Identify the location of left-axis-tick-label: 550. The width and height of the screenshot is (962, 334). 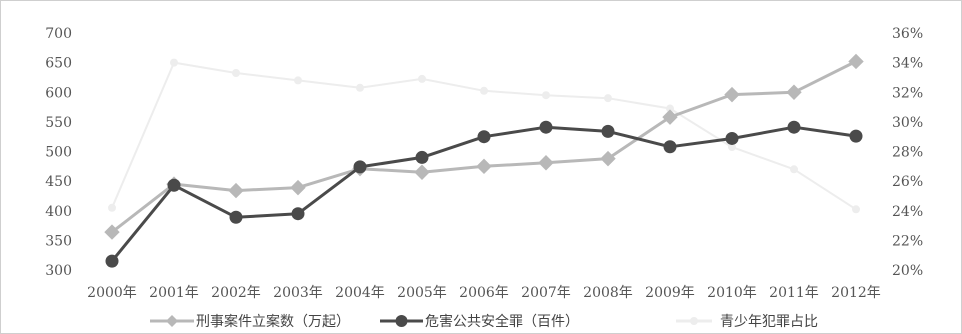
(58, 123).